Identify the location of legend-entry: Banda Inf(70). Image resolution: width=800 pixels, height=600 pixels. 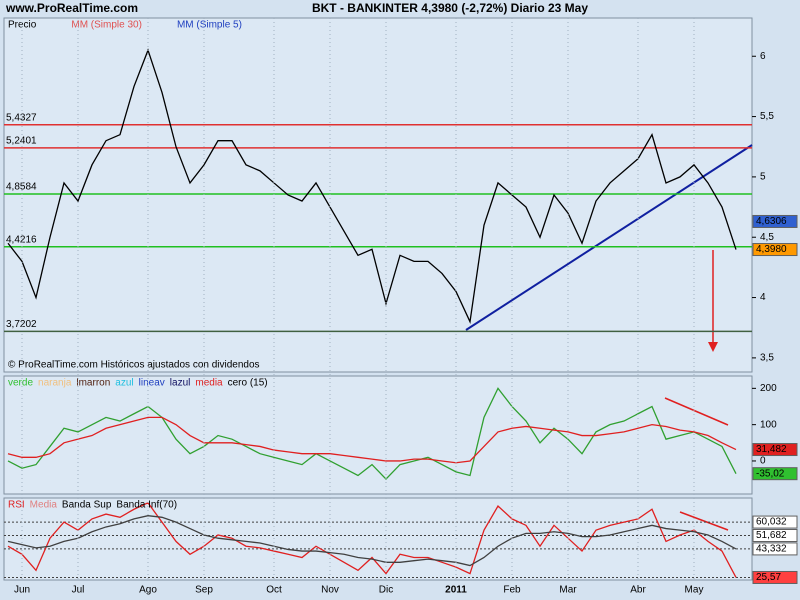
(146, 505).